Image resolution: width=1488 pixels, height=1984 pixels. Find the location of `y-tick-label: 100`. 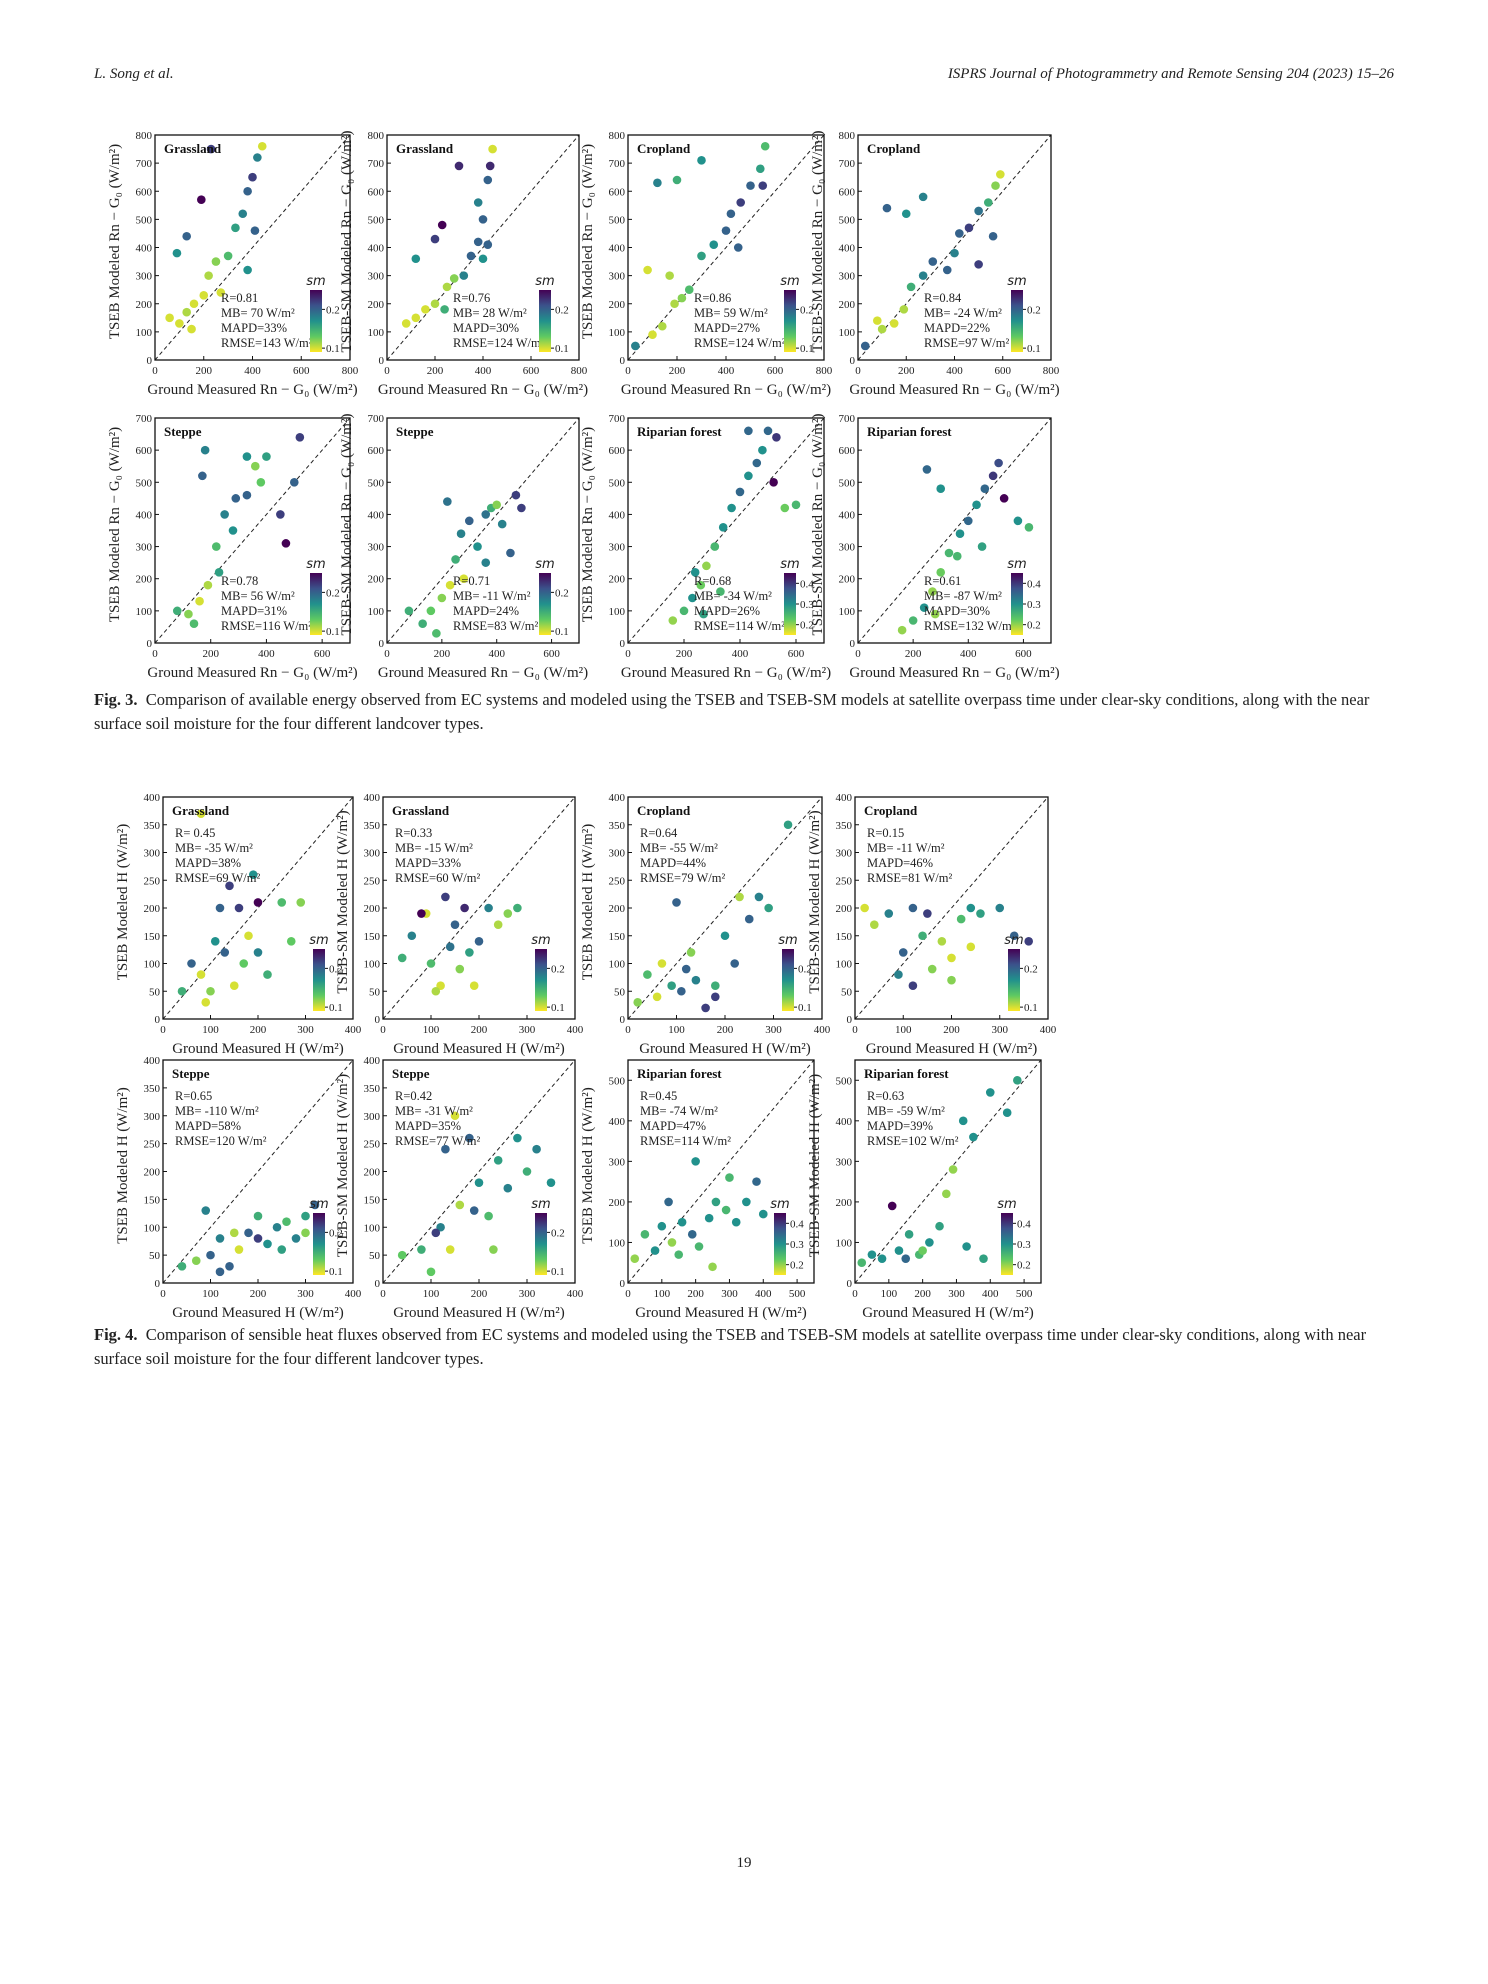

y-tick-label: 100 is located at coordinates (617, 612).